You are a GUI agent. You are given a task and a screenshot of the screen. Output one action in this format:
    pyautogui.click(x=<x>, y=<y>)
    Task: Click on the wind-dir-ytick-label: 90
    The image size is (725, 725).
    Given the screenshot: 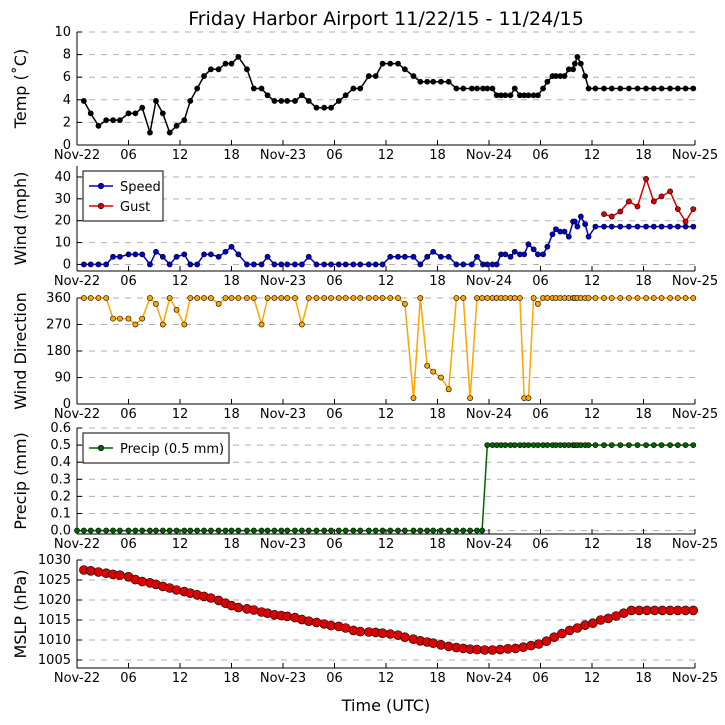 What is the action you would take?
    pyautogui.click(x=62, y=378)
    